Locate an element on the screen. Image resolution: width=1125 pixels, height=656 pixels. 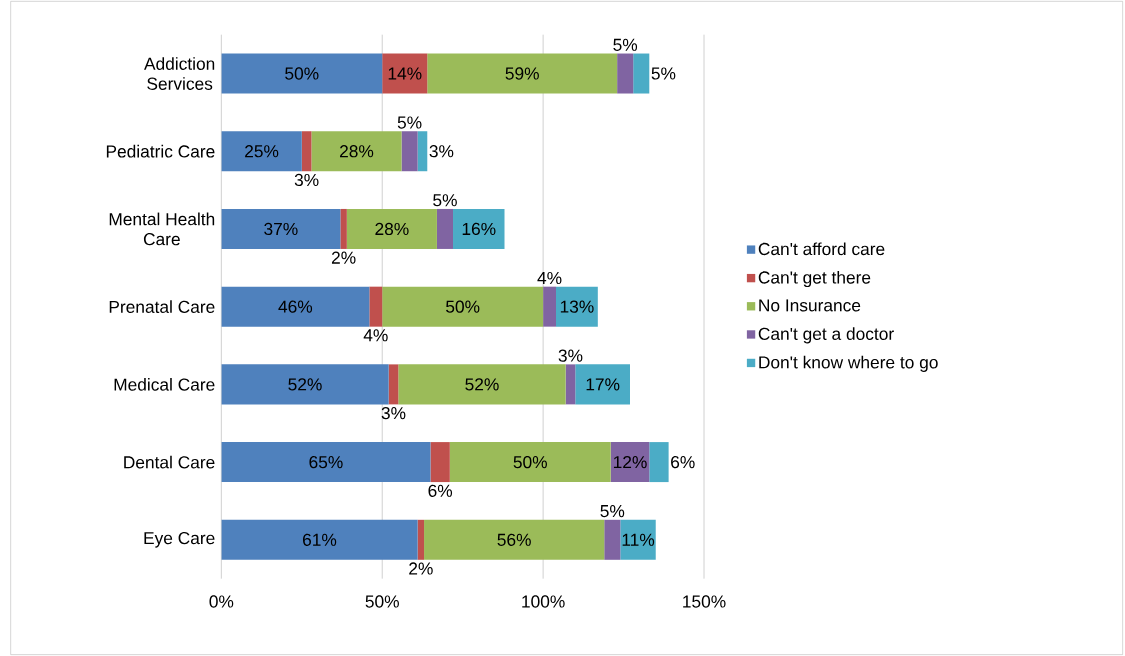
data-label: 65% is located at coordinates (326, 462).